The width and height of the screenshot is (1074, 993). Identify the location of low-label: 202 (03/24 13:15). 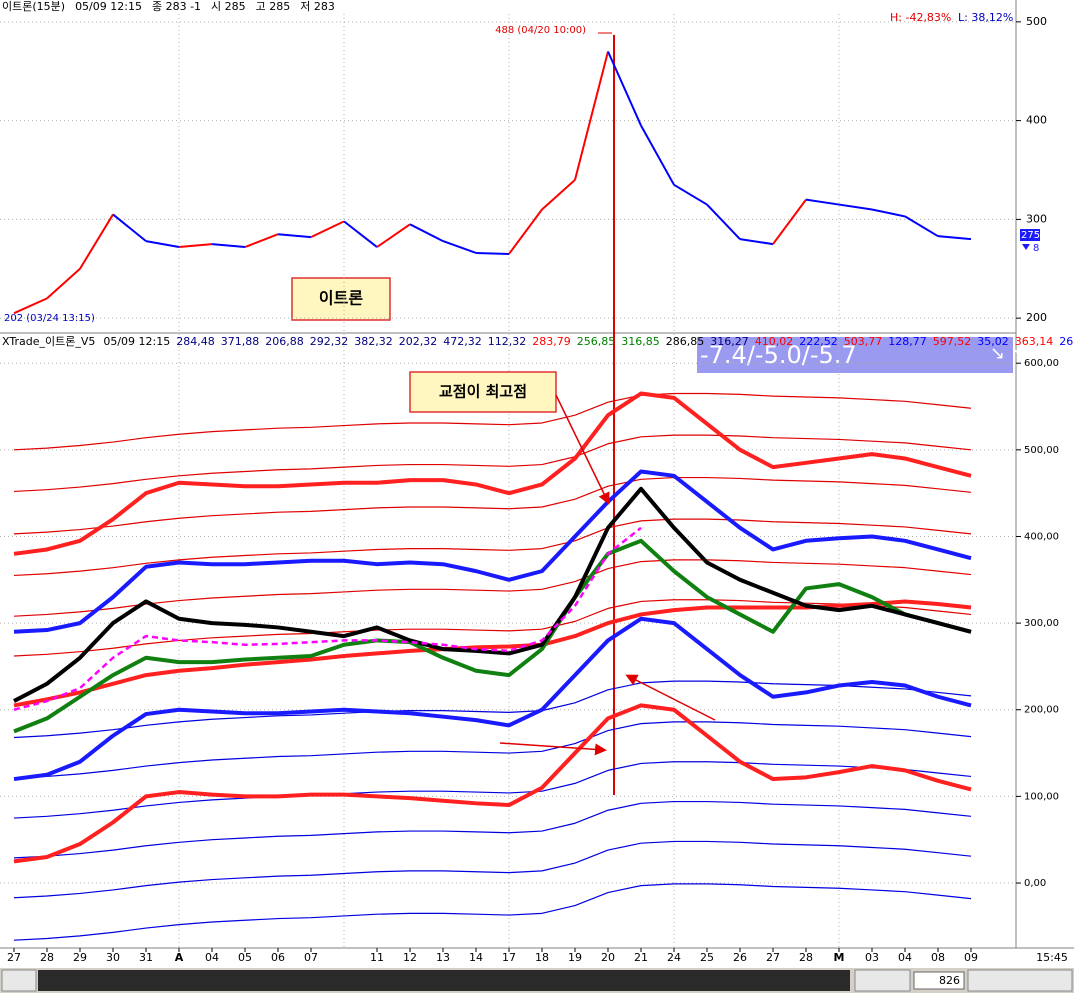
(49, 318).